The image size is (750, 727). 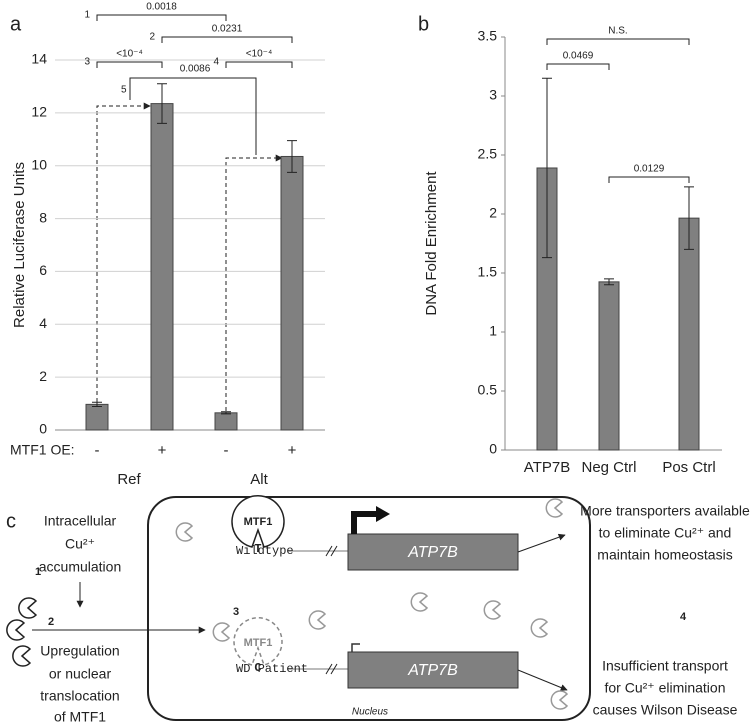 I want to click on y-tick-label: 8, so click(x=43, y=217).